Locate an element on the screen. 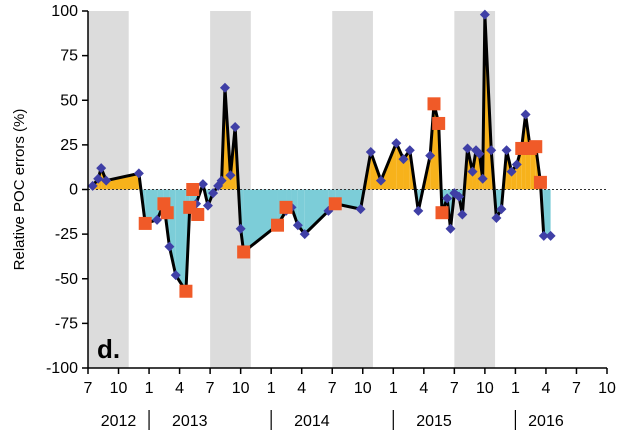 Image resolution: width=622 pixels, height=435 pixels. x-tick-label-6: 1 is located at coordinates (271, 388).